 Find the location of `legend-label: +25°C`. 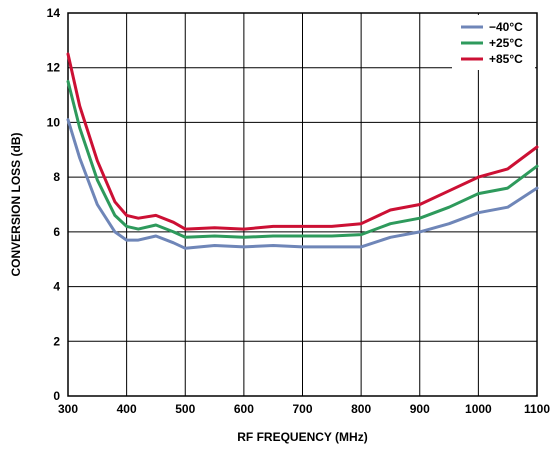

legend-label: +25°C is located at coordinates (506, 43).